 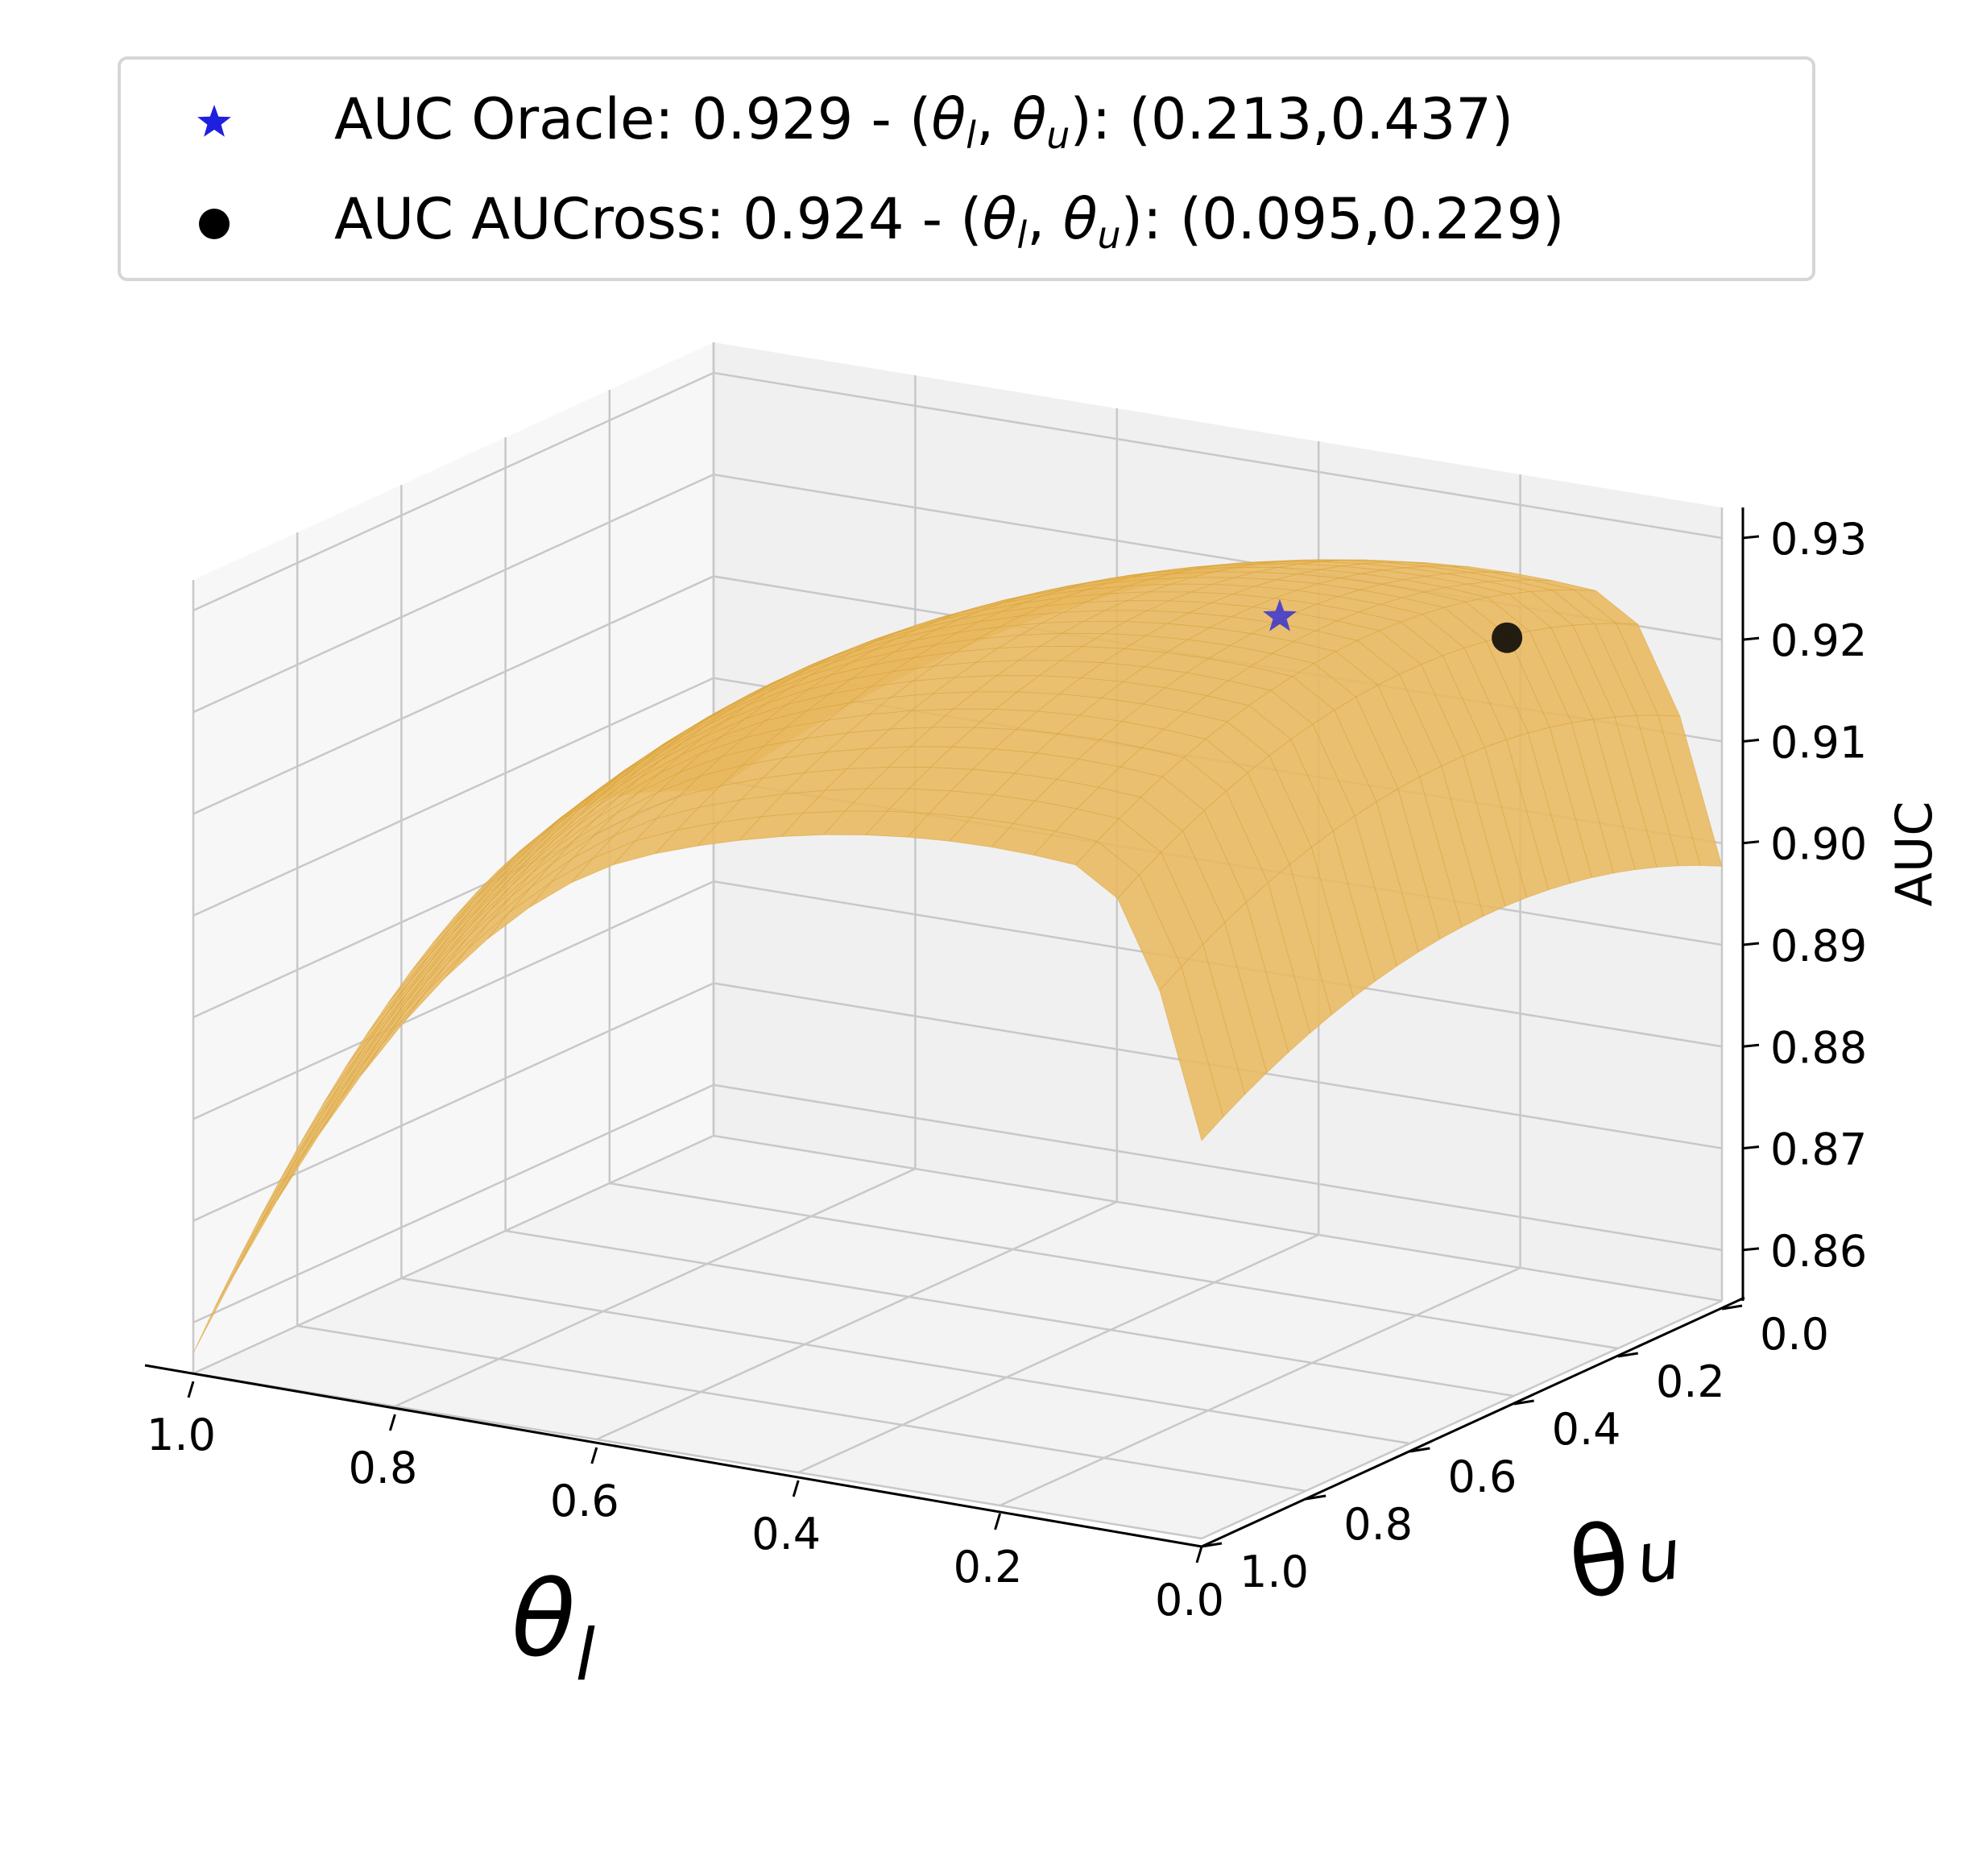 What do you see at coordinates (1818, 640) in the screenshot?
I see `z-tick-label: 0.92` at bounding box center [1818, 640].